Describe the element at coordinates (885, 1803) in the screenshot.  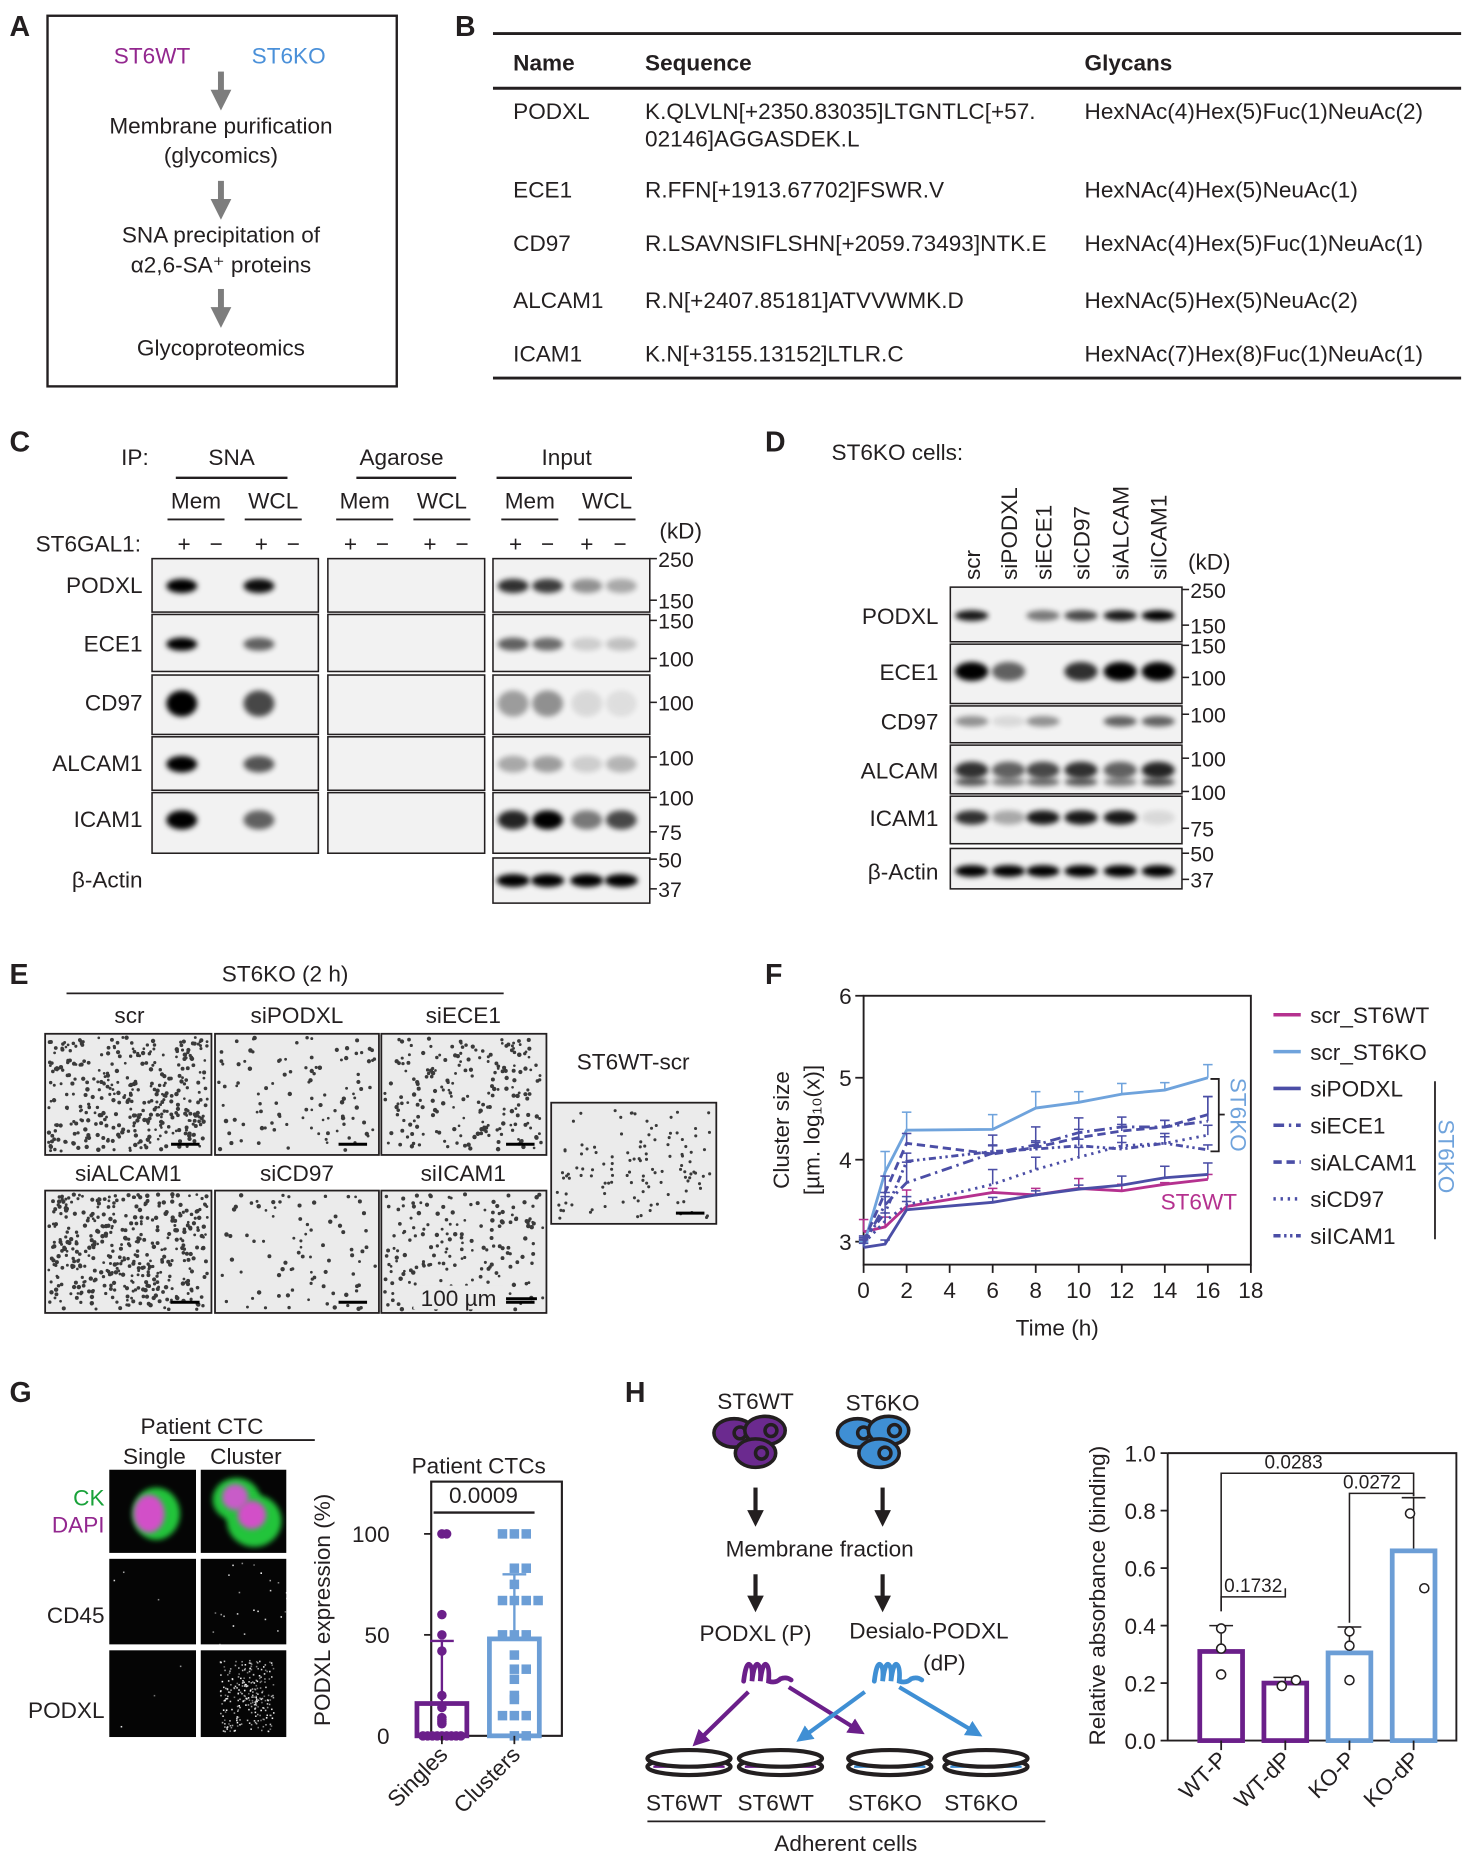
I see `dish-label: ST6KO` at that location.